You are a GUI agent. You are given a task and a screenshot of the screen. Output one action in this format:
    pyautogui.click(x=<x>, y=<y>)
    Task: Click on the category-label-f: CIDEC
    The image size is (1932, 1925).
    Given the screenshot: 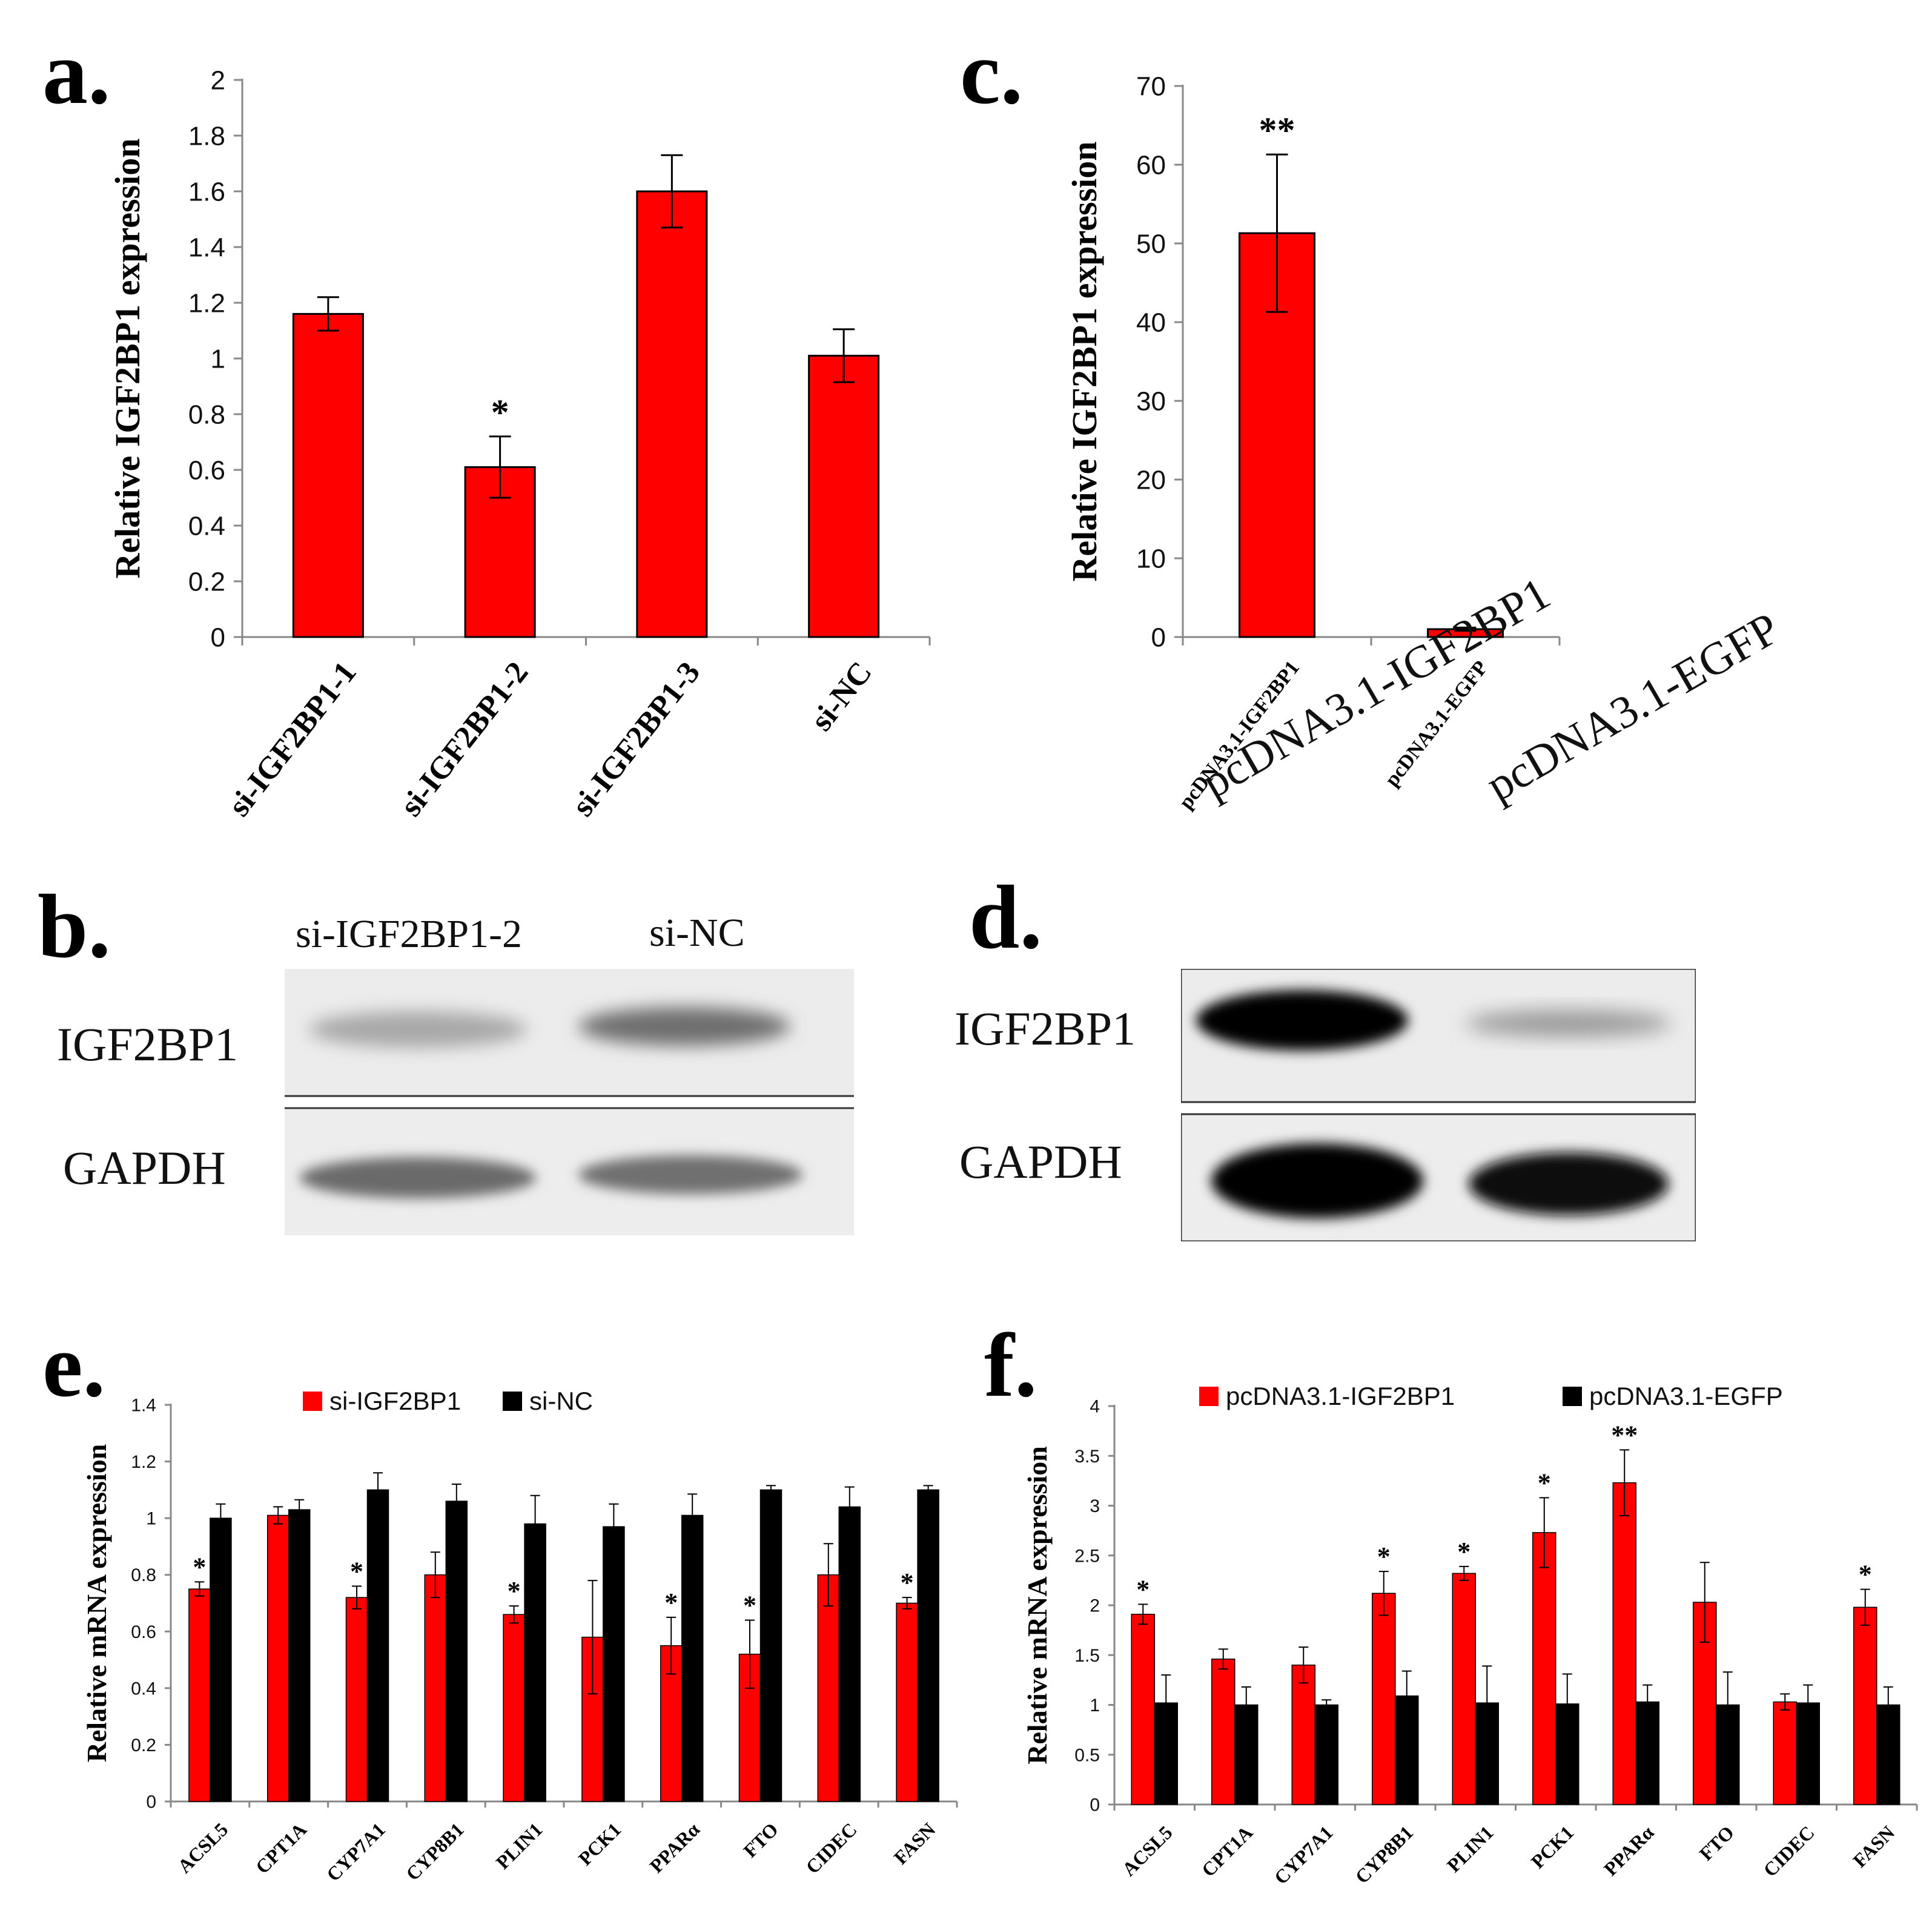 What is the action you would take?
    pyautogui.click(x=1788, y=1851)
    